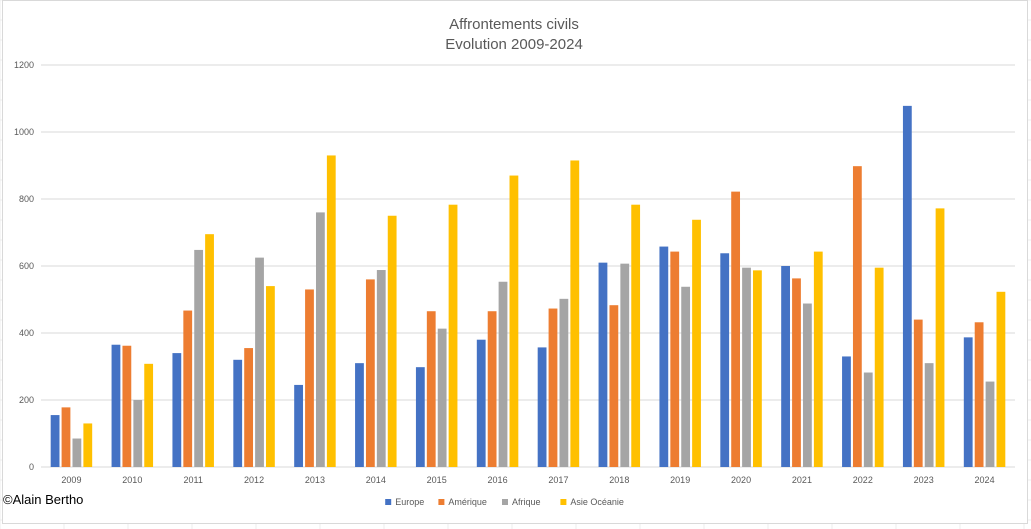  What do you see at coordinates (818, 359) in the screenshot?
I see `bar-asie-océanie-2021` at bounding box center [818, 359].